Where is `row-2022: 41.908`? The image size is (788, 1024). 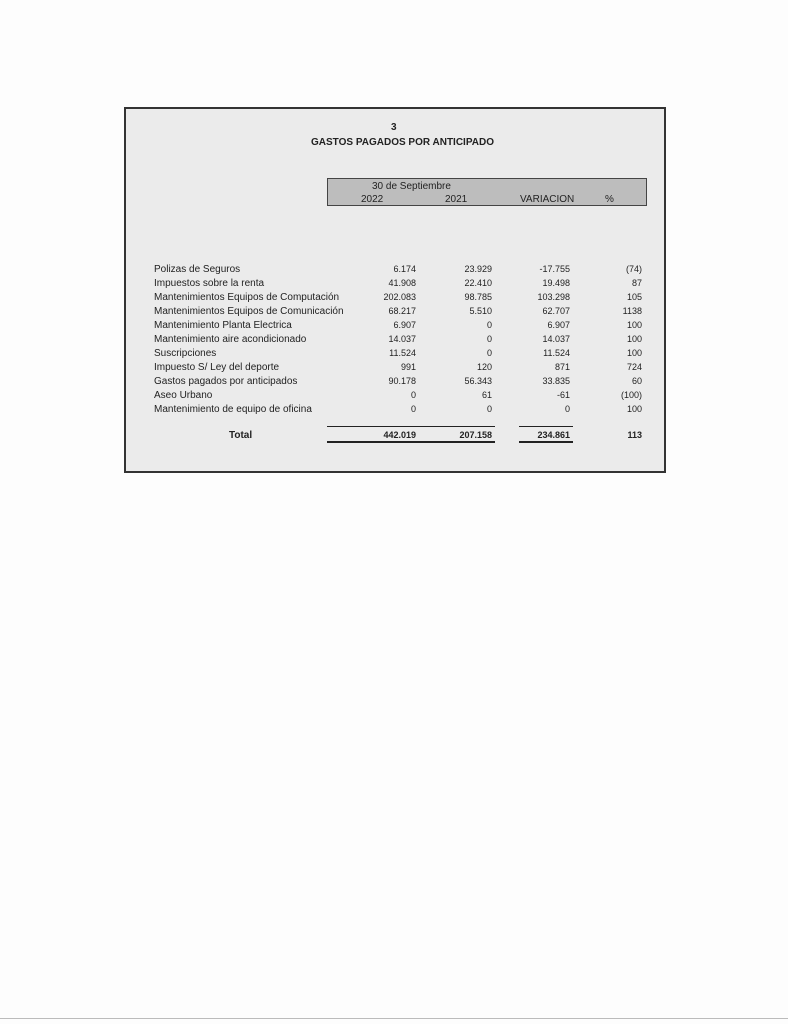 row-2022: 41.908 is located at coordinates (402, 283).